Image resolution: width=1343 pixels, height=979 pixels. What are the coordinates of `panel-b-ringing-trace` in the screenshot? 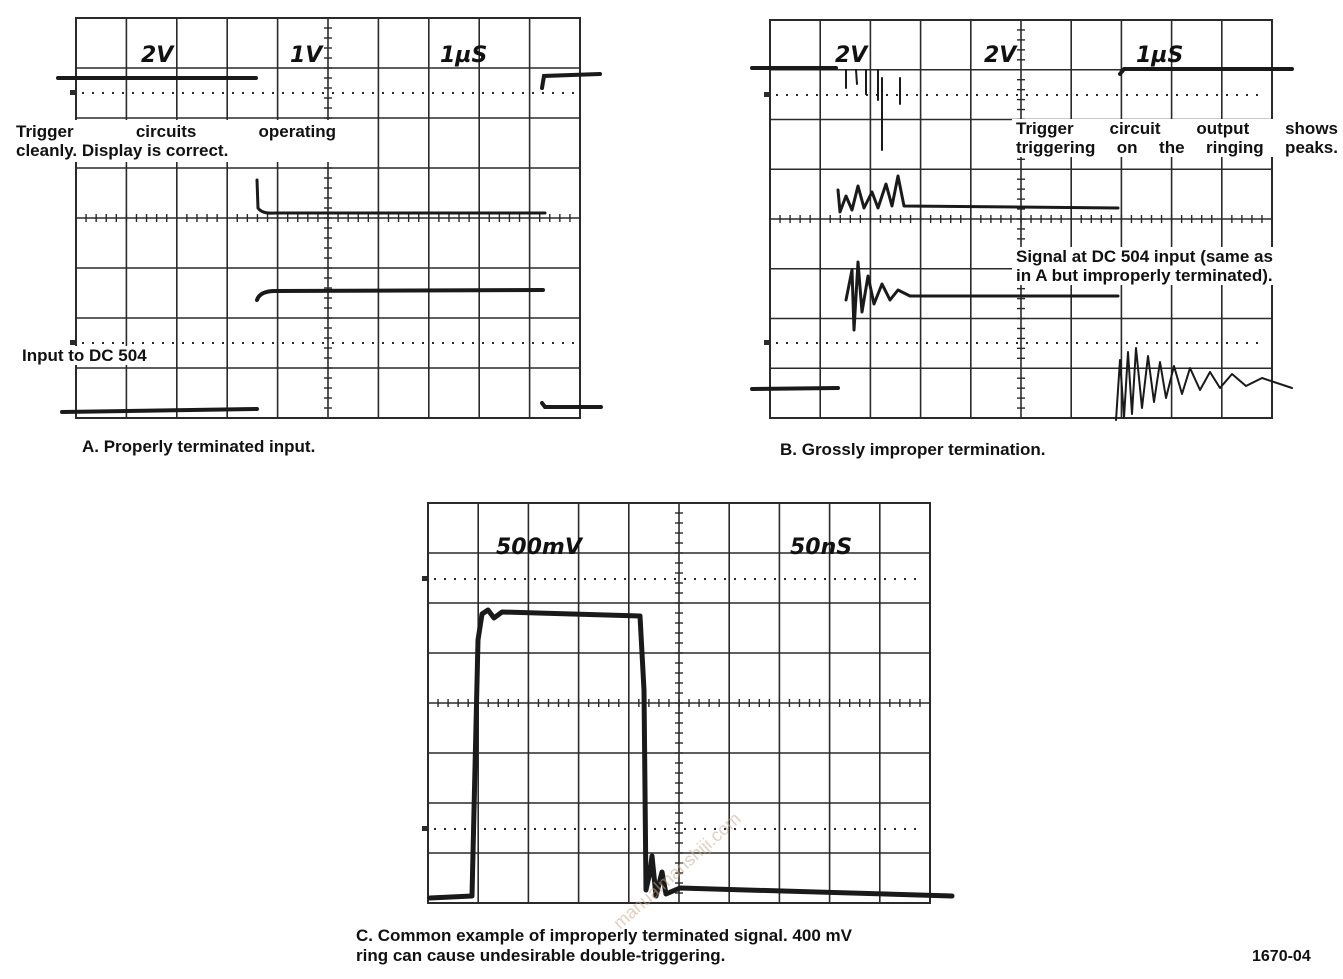 It's located at (982, 296).